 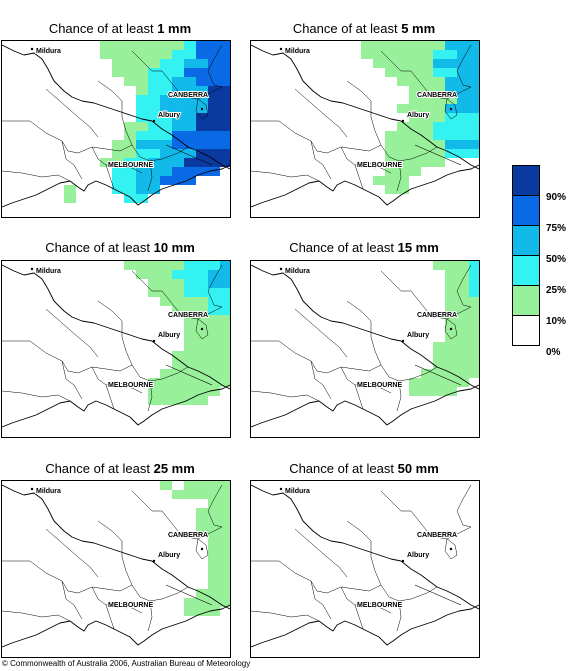 What do you see at coordinates (451, 109) in the screenshot?
I see `canberra-marker` at bounding box center [451, 109].